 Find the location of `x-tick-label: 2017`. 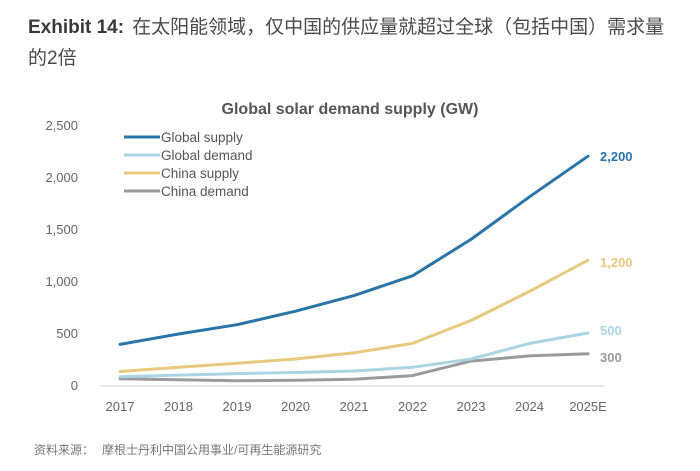

x-tick-label: 2017 is located at coordinates (120, 406).